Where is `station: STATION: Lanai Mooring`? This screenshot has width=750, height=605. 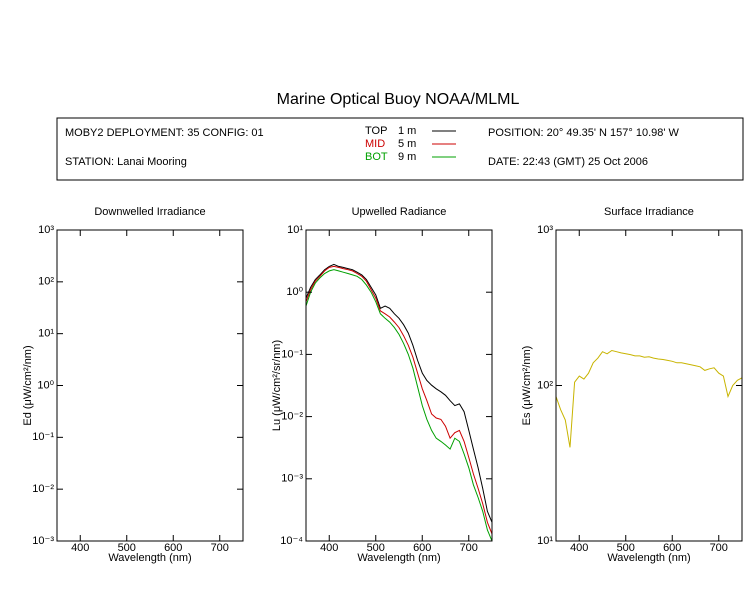 station: STATION: Lanai Mooring is located at coordinates (126, 162).